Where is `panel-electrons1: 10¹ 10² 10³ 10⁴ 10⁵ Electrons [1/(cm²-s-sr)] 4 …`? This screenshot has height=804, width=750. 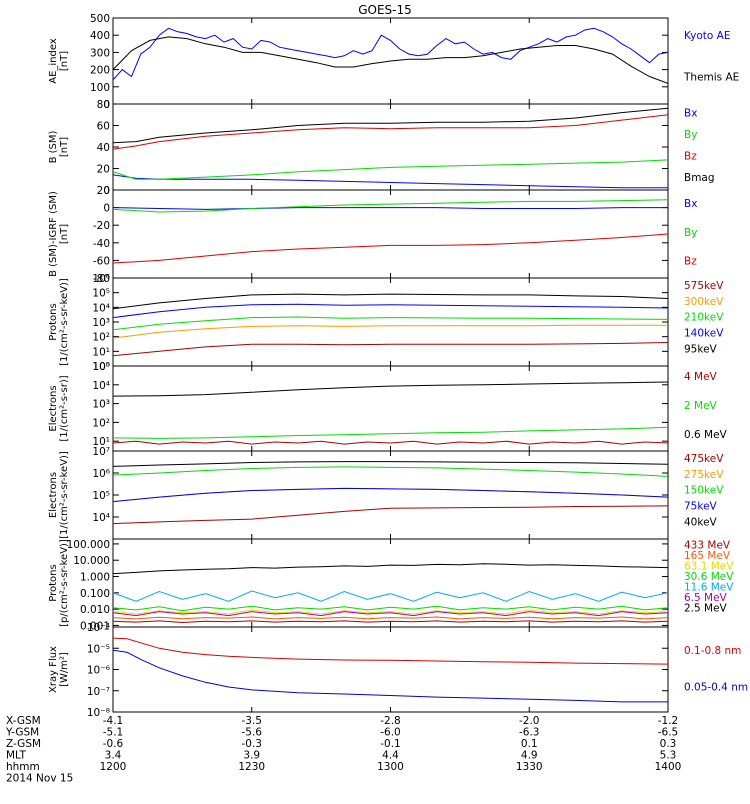
panel-electrons1: 10¹ 10² 10³ 10⁴ 10⁵ Electrons [1/(cm²-s-sr)] 4 … is located at coordinates (388, 406).